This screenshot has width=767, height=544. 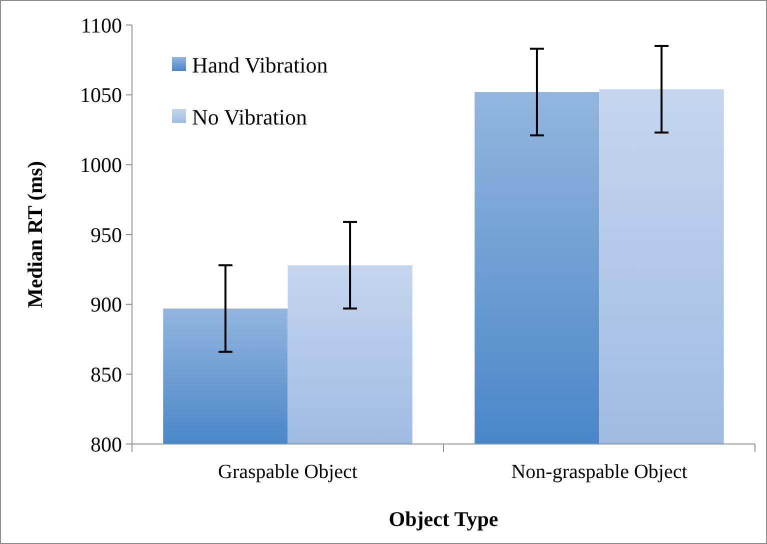 I want to click on x-tick-label: Non-graspable Object, so click(x=599, y=472).